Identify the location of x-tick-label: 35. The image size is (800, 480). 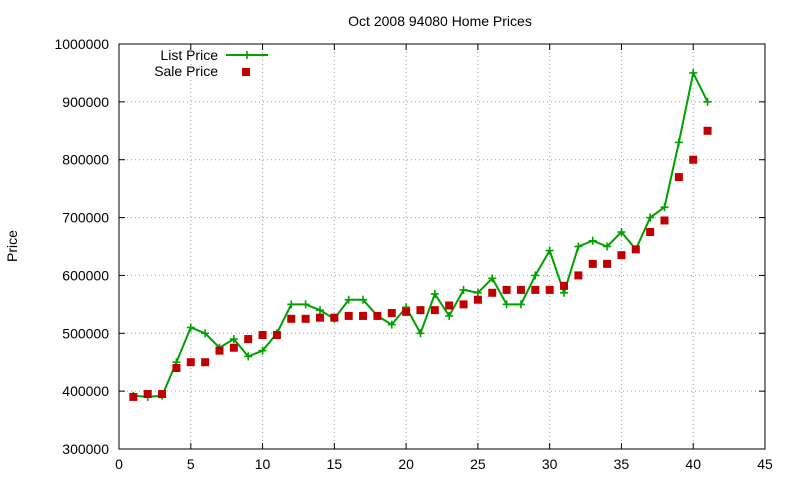
(622, 464).